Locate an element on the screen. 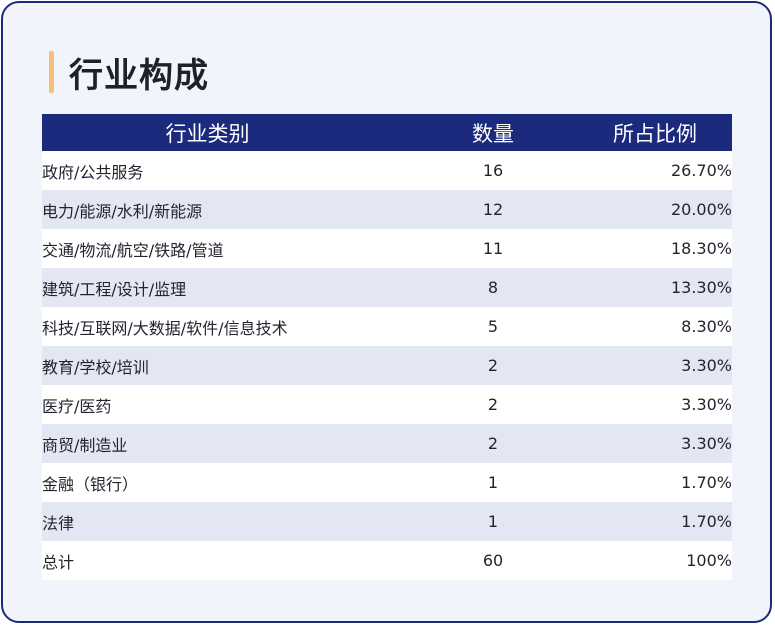 The width and height of the screenshot is (775, 626). row-count: 12 is located at coordinates (493, 209).